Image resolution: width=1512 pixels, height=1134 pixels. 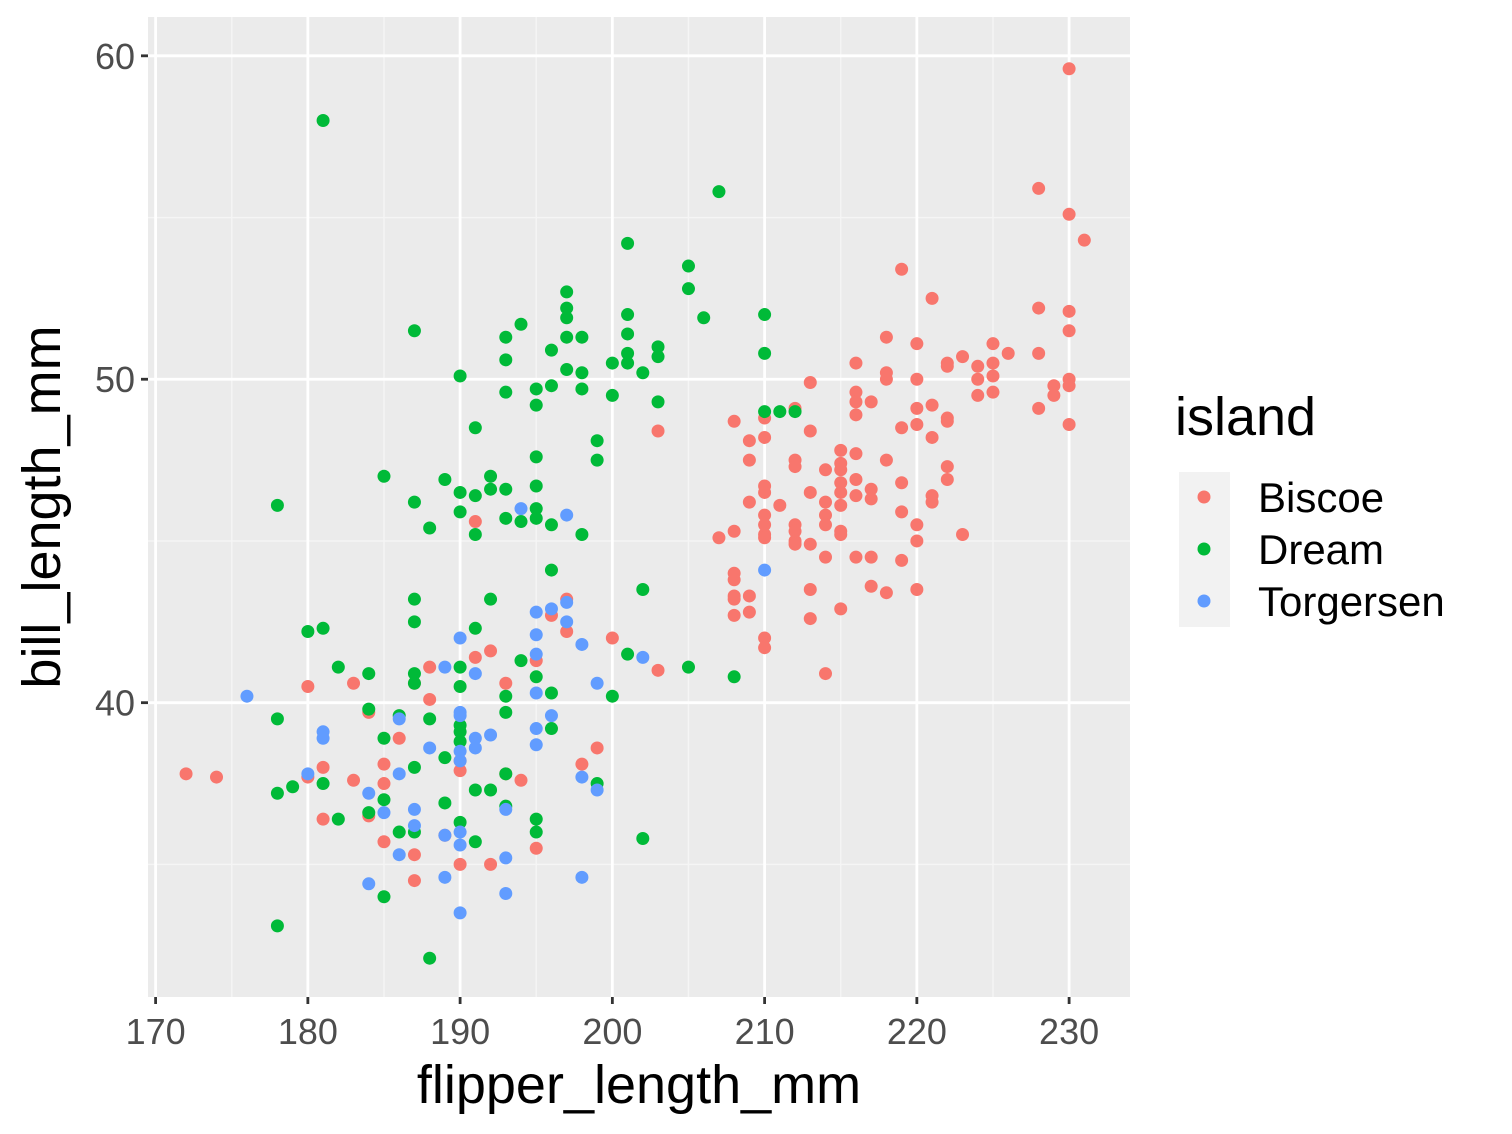 I want to click on legend-label-dream: Dream, so click(x=1321, y=549).